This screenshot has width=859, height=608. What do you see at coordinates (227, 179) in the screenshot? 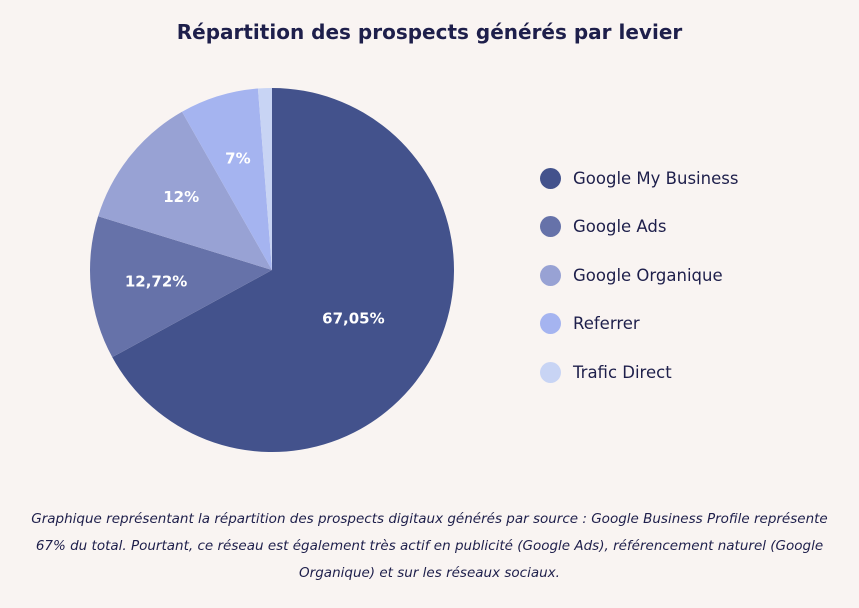
I see `pie-slice-referrer` at bounding box center [227, 179].